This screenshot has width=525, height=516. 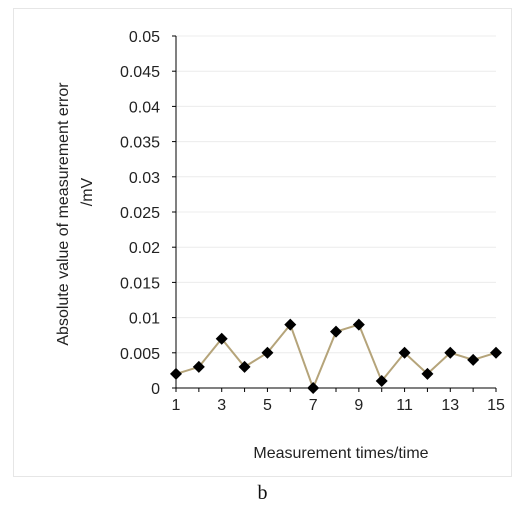 What do you see at coordinates (176, 405) in the screenshot?
I see `x-tick-label: 1` at bounding box center [176, 405].